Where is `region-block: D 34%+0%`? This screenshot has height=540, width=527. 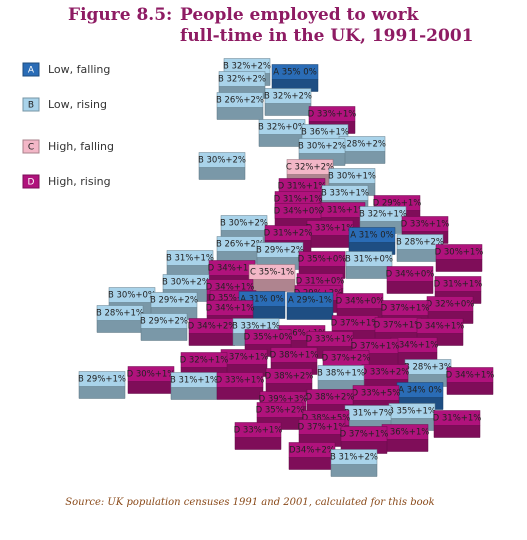
region-block: D 34%+0% is located at coordinates (410, 280).